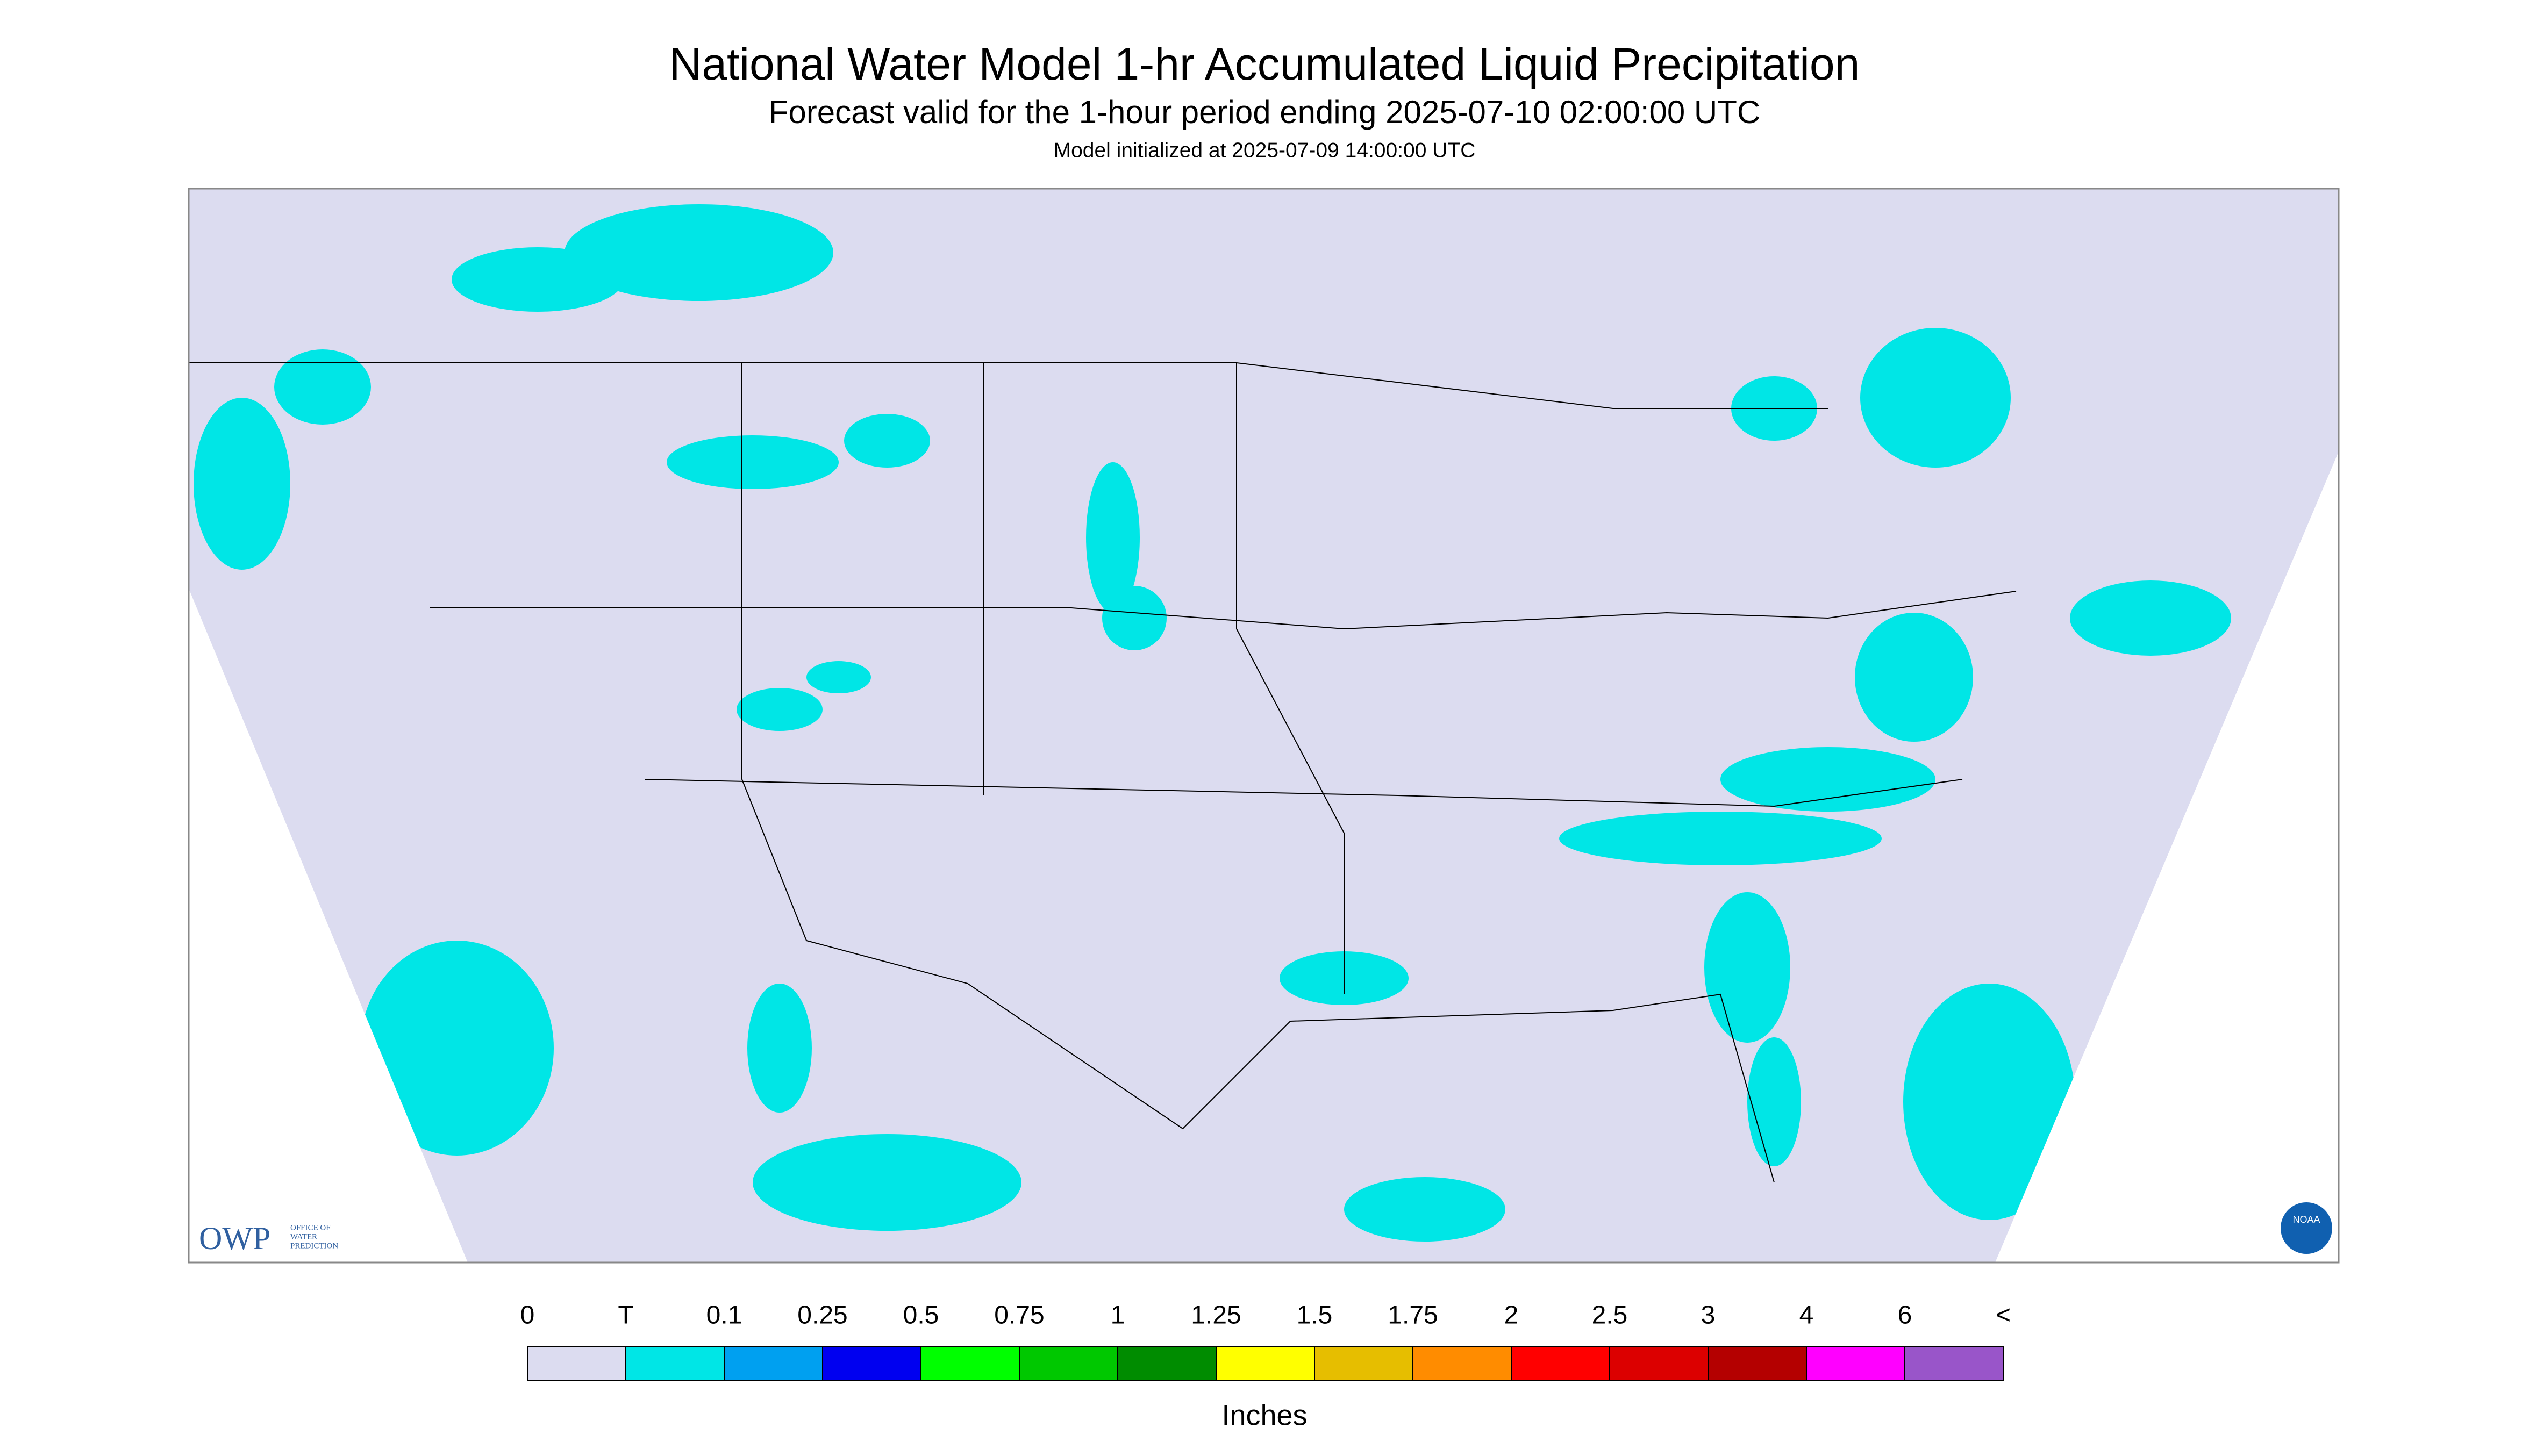 Image resolution: width=2529 pixels, height=1456 pixels. I want to click on noaa-logo, so click(2306, 1228).